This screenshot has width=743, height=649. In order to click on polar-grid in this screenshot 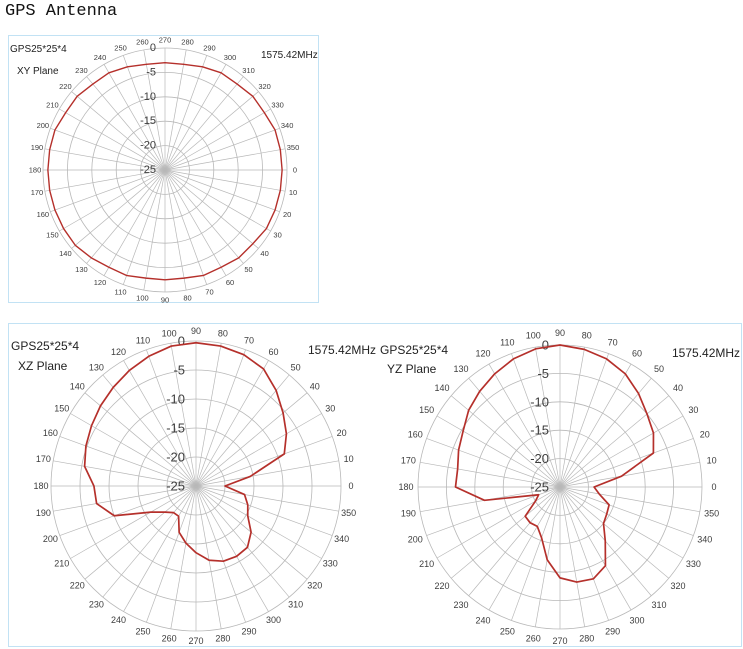, I will do `click(165, 170)`.